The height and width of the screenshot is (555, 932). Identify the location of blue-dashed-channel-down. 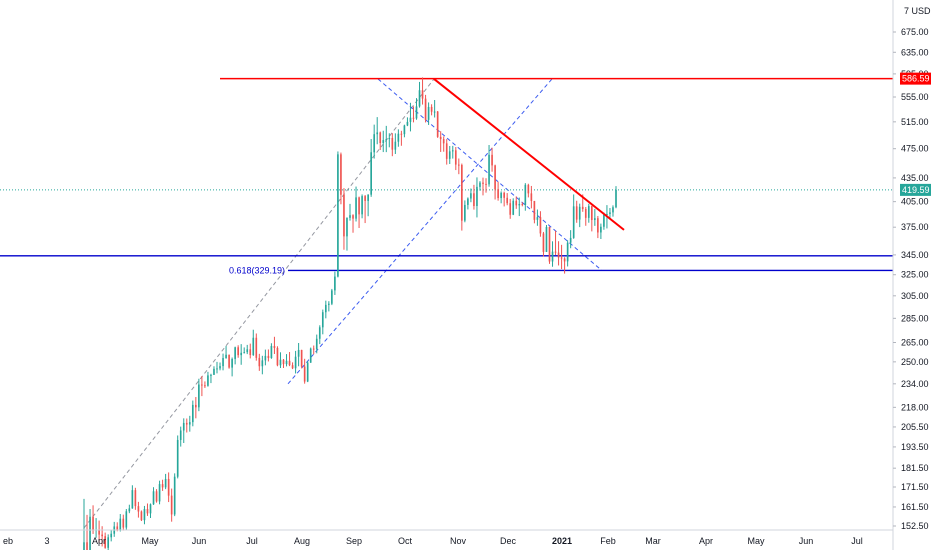
(490, 175).